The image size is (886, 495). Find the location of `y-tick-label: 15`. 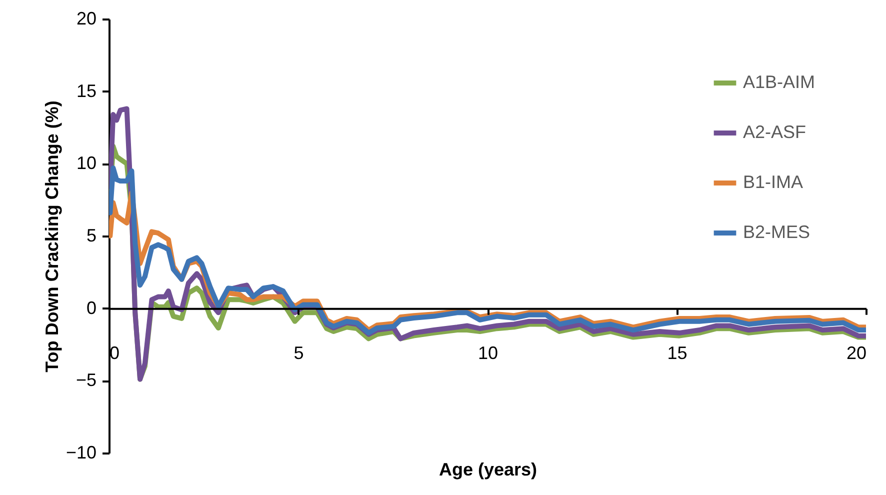

y-tick-label: 15 is located at coordinates (86, 90).